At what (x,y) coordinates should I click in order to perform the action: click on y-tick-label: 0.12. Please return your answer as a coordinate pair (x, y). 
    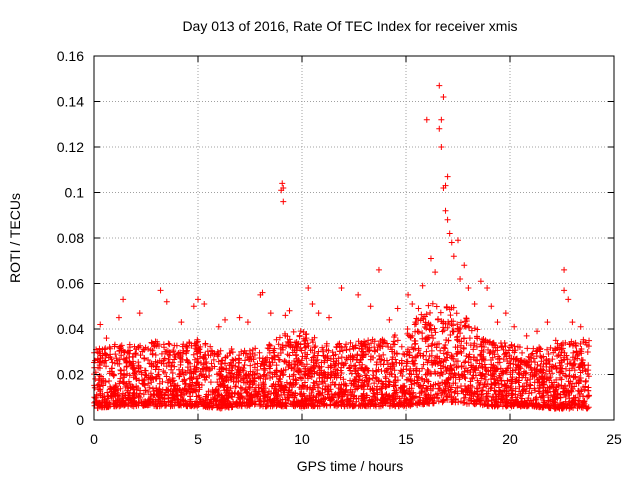
    Looking at the image, I should click on (70, 147).